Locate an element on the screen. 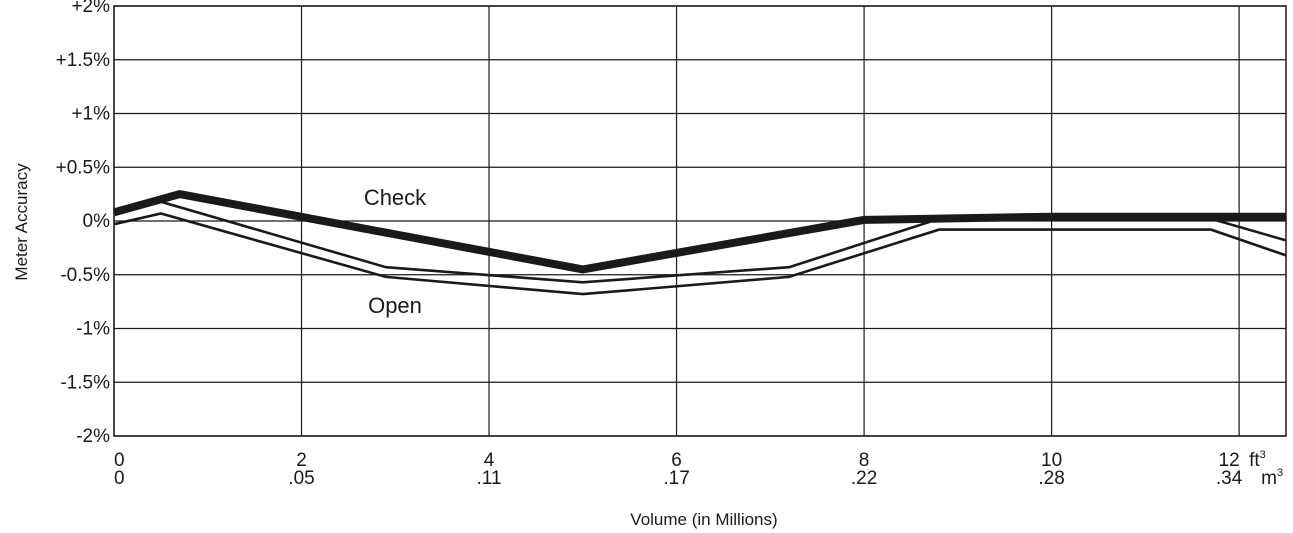  y-tick-label: -2% is located at coordinates (93, 436).